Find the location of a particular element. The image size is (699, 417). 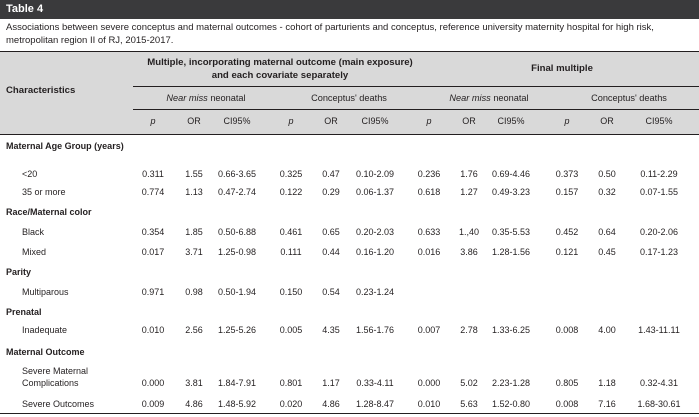

table-cell: 0.47-2.74 is located at coordinates (237, 192).